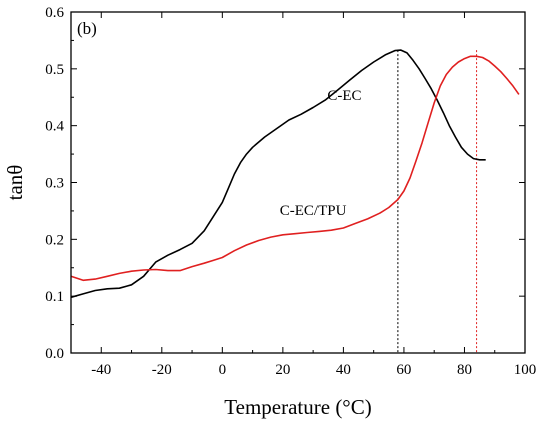 The height and width of the screenshot is (426, 550). I want to click on y-tick-label-0-3: 0.3, so click(54, 184).